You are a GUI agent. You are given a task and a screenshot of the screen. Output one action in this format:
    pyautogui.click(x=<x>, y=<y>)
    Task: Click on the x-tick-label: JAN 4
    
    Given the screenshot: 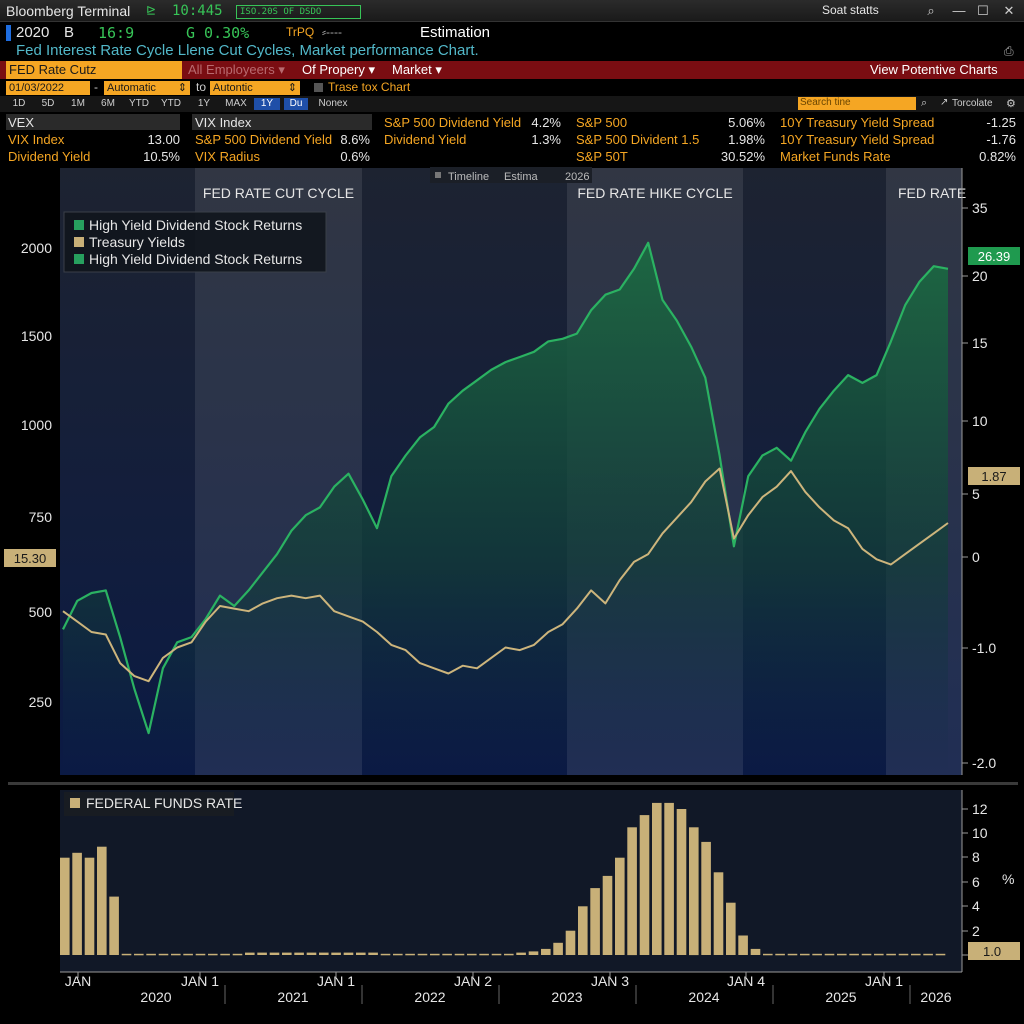 What is the action you would take?
    pyautogui.click(x=746, y=981)
    